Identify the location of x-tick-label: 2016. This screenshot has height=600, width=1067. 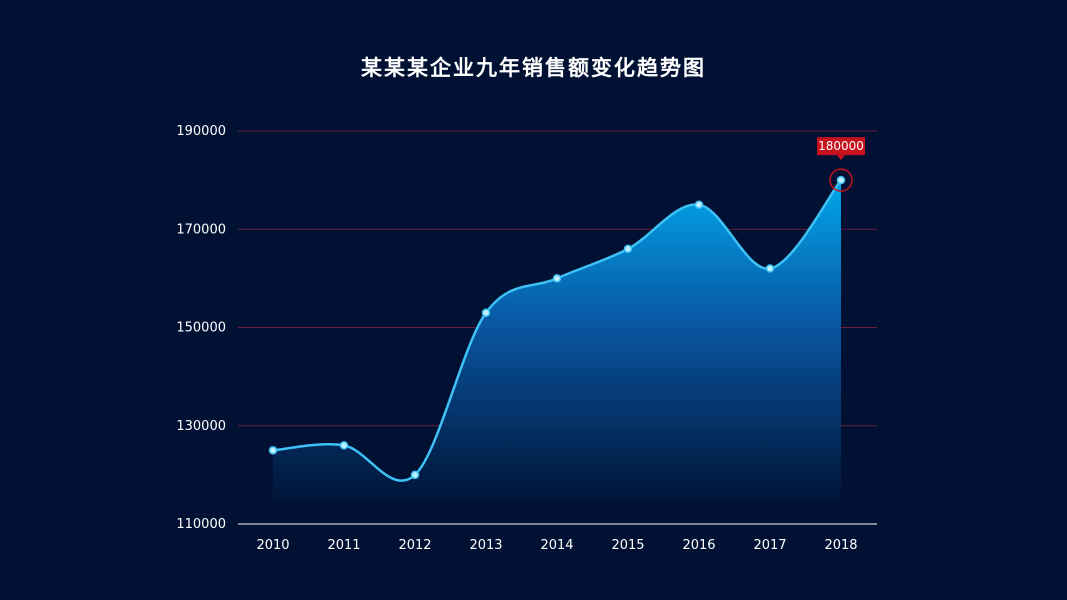
(698, 545).